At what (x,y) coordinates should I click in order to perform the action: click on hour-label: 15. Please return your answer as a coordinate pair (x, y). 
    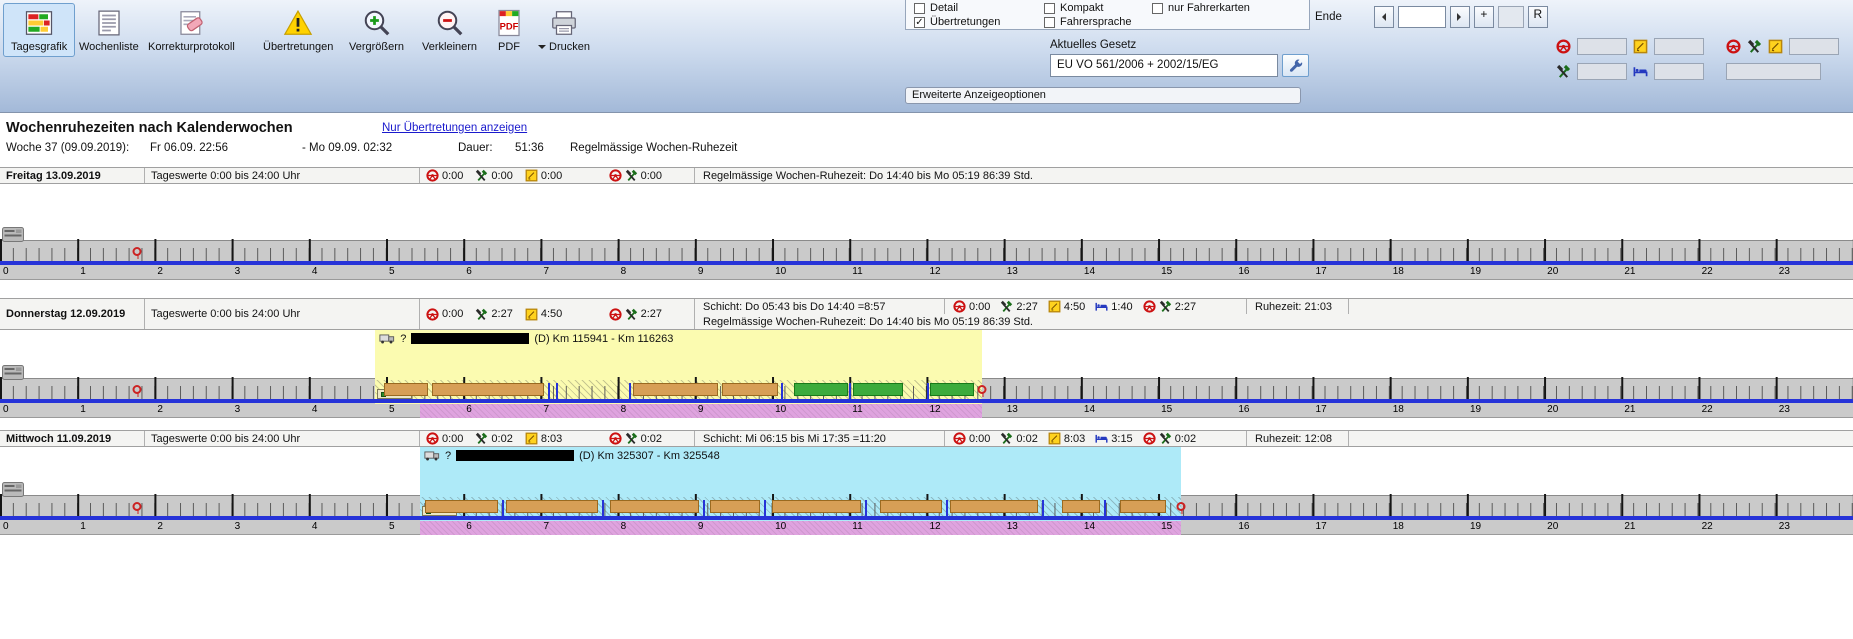
    Looking at the image, I should click on (1167, 271).